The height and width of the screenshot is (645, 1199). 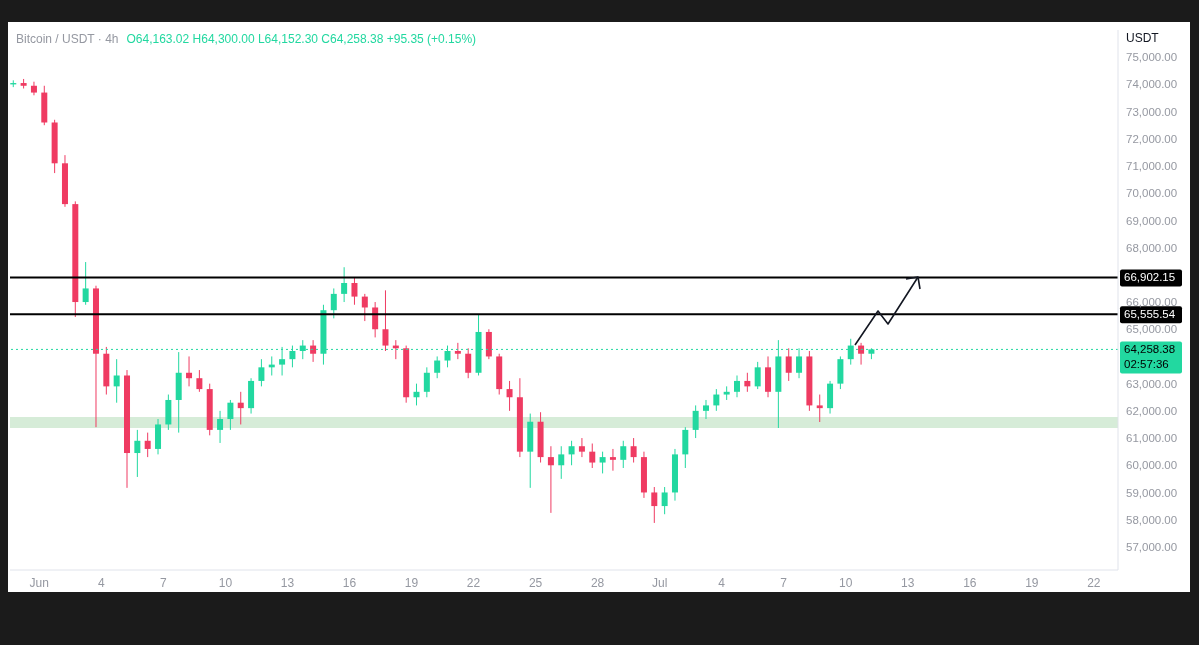 I want to click on y-tick-label: 74,000.00, so click(x=1152, y=84).